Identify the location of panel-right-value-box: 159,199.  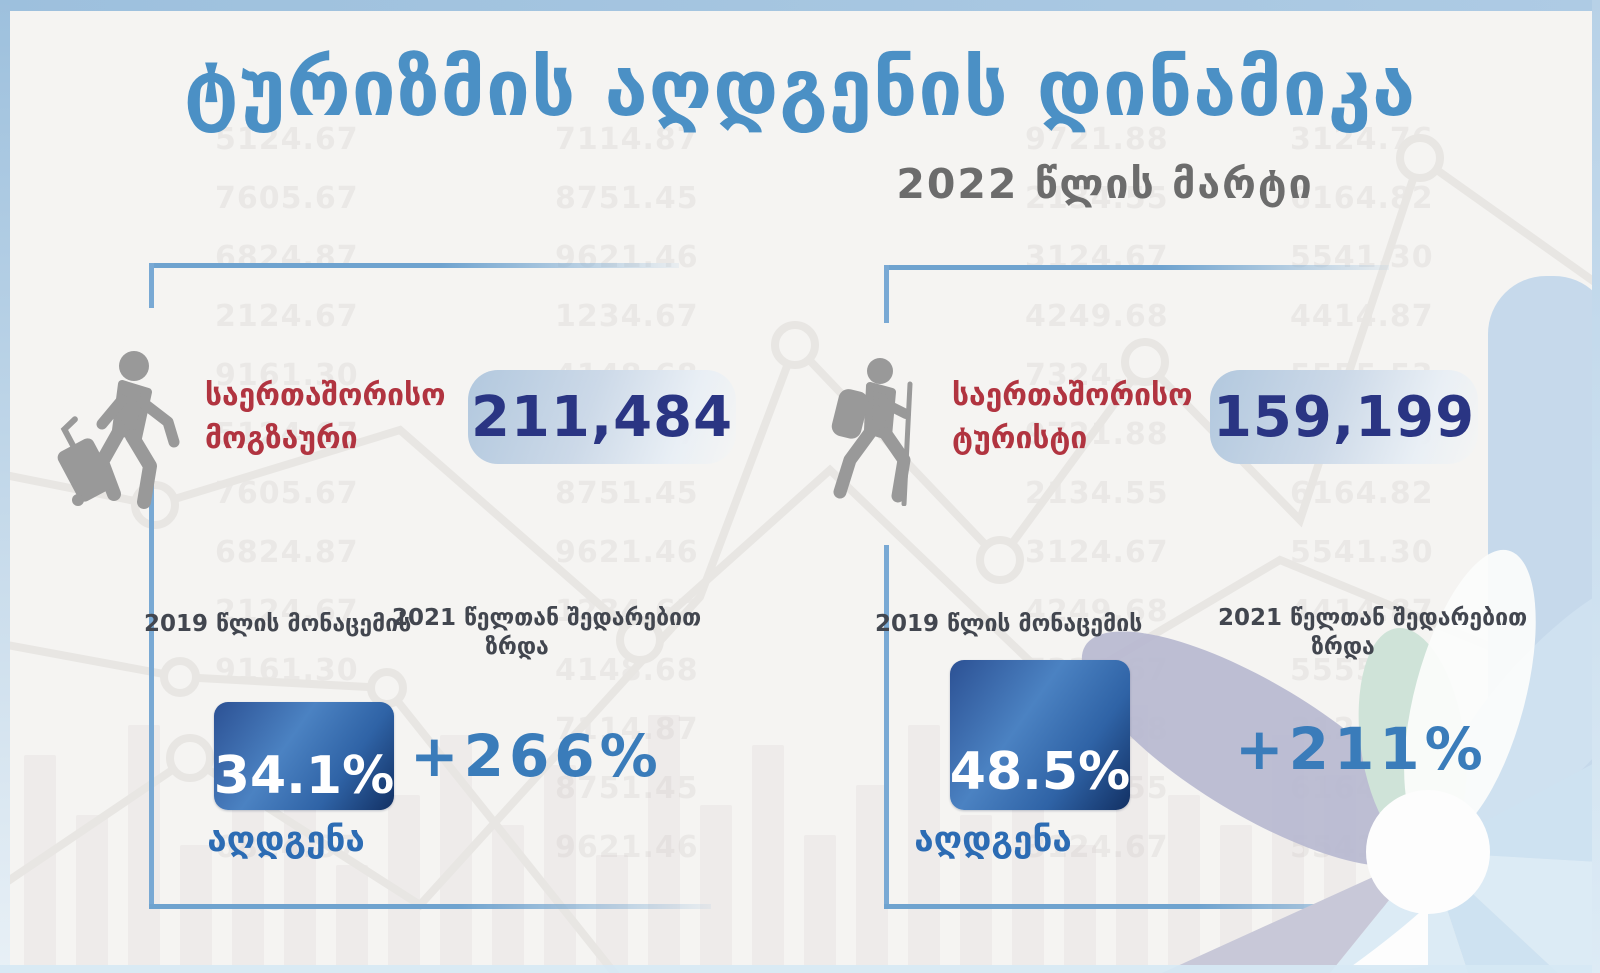
(1344, 417).